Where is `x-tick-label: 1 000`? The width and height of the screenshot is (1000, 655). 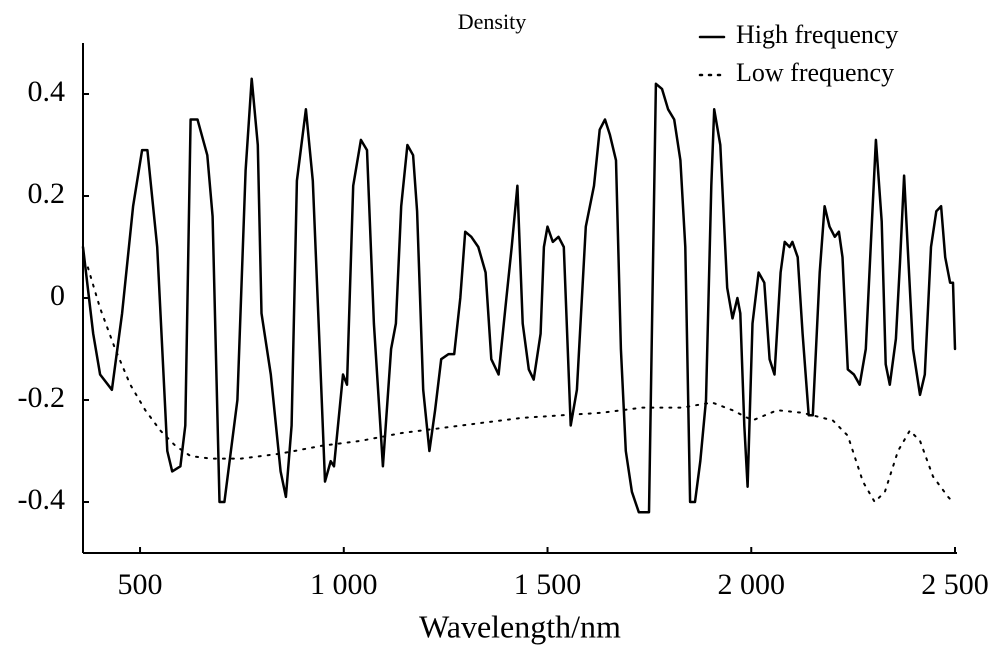 x-tick-label: 1 000 is located at coordinates (344, 584).